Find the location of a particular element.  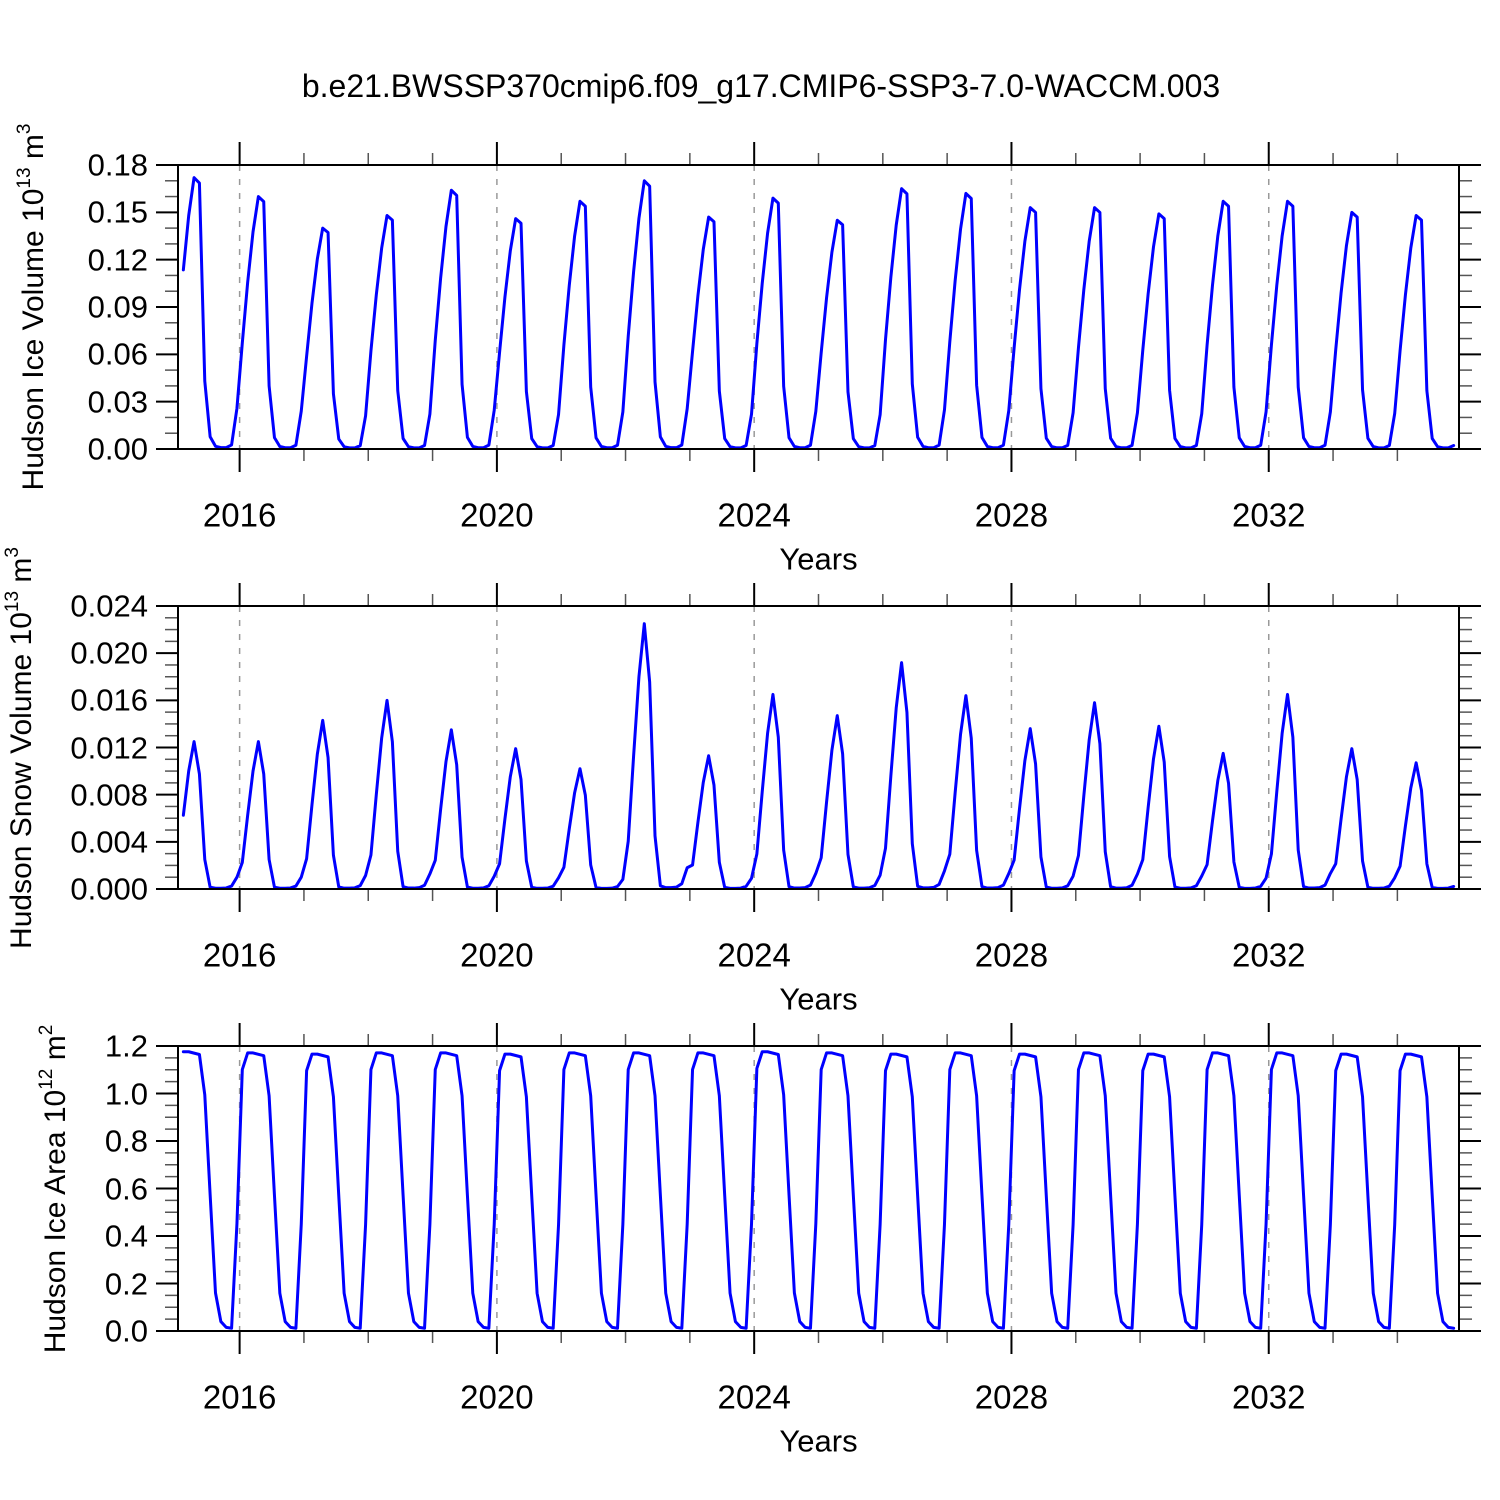

y-tick-label: 0.020 is located at coordinates (109, 653).